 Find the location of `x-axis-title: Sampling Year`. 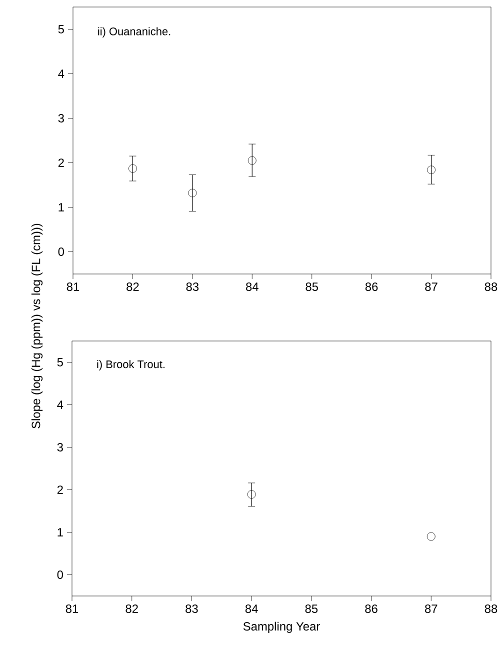

x-axis-title: Sampling Year is located at coordinates (281, 627).